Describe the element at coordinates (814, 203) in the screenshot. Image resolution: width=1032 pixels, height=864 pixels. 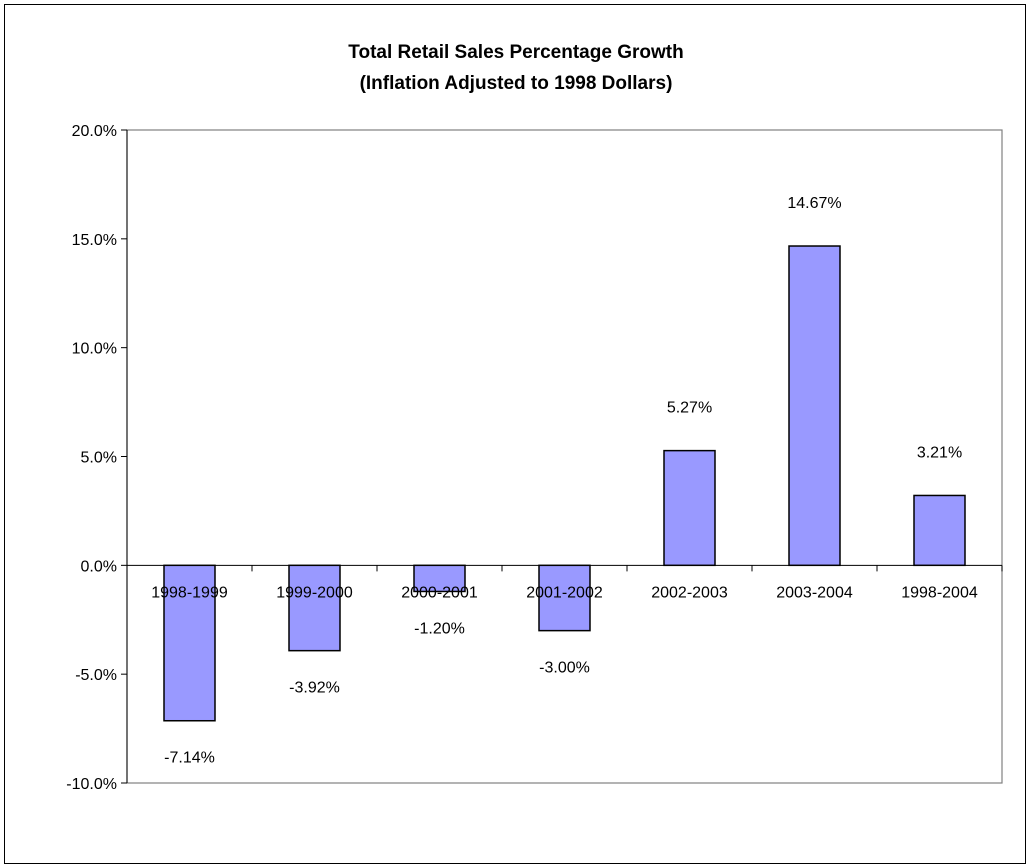
I see `data-label: 14.67%` at that location.